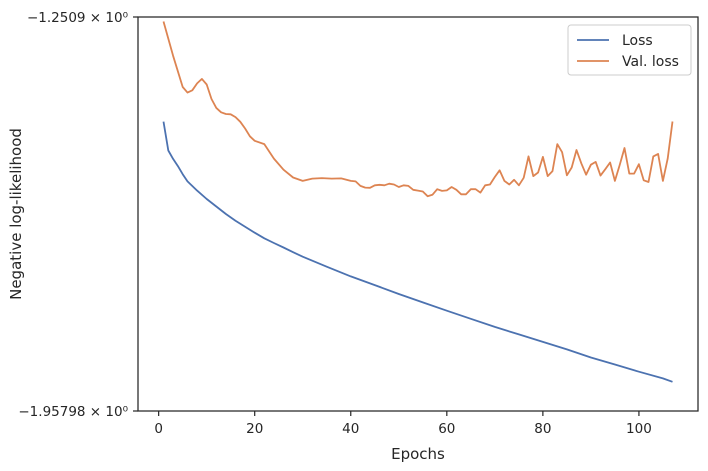 The height and width of the screenshot is (471, 708). Describe the element at coordinates (77, 18) in the screenshot. I see `y-tick-label: −1.2509 × 10⁰` at that location.